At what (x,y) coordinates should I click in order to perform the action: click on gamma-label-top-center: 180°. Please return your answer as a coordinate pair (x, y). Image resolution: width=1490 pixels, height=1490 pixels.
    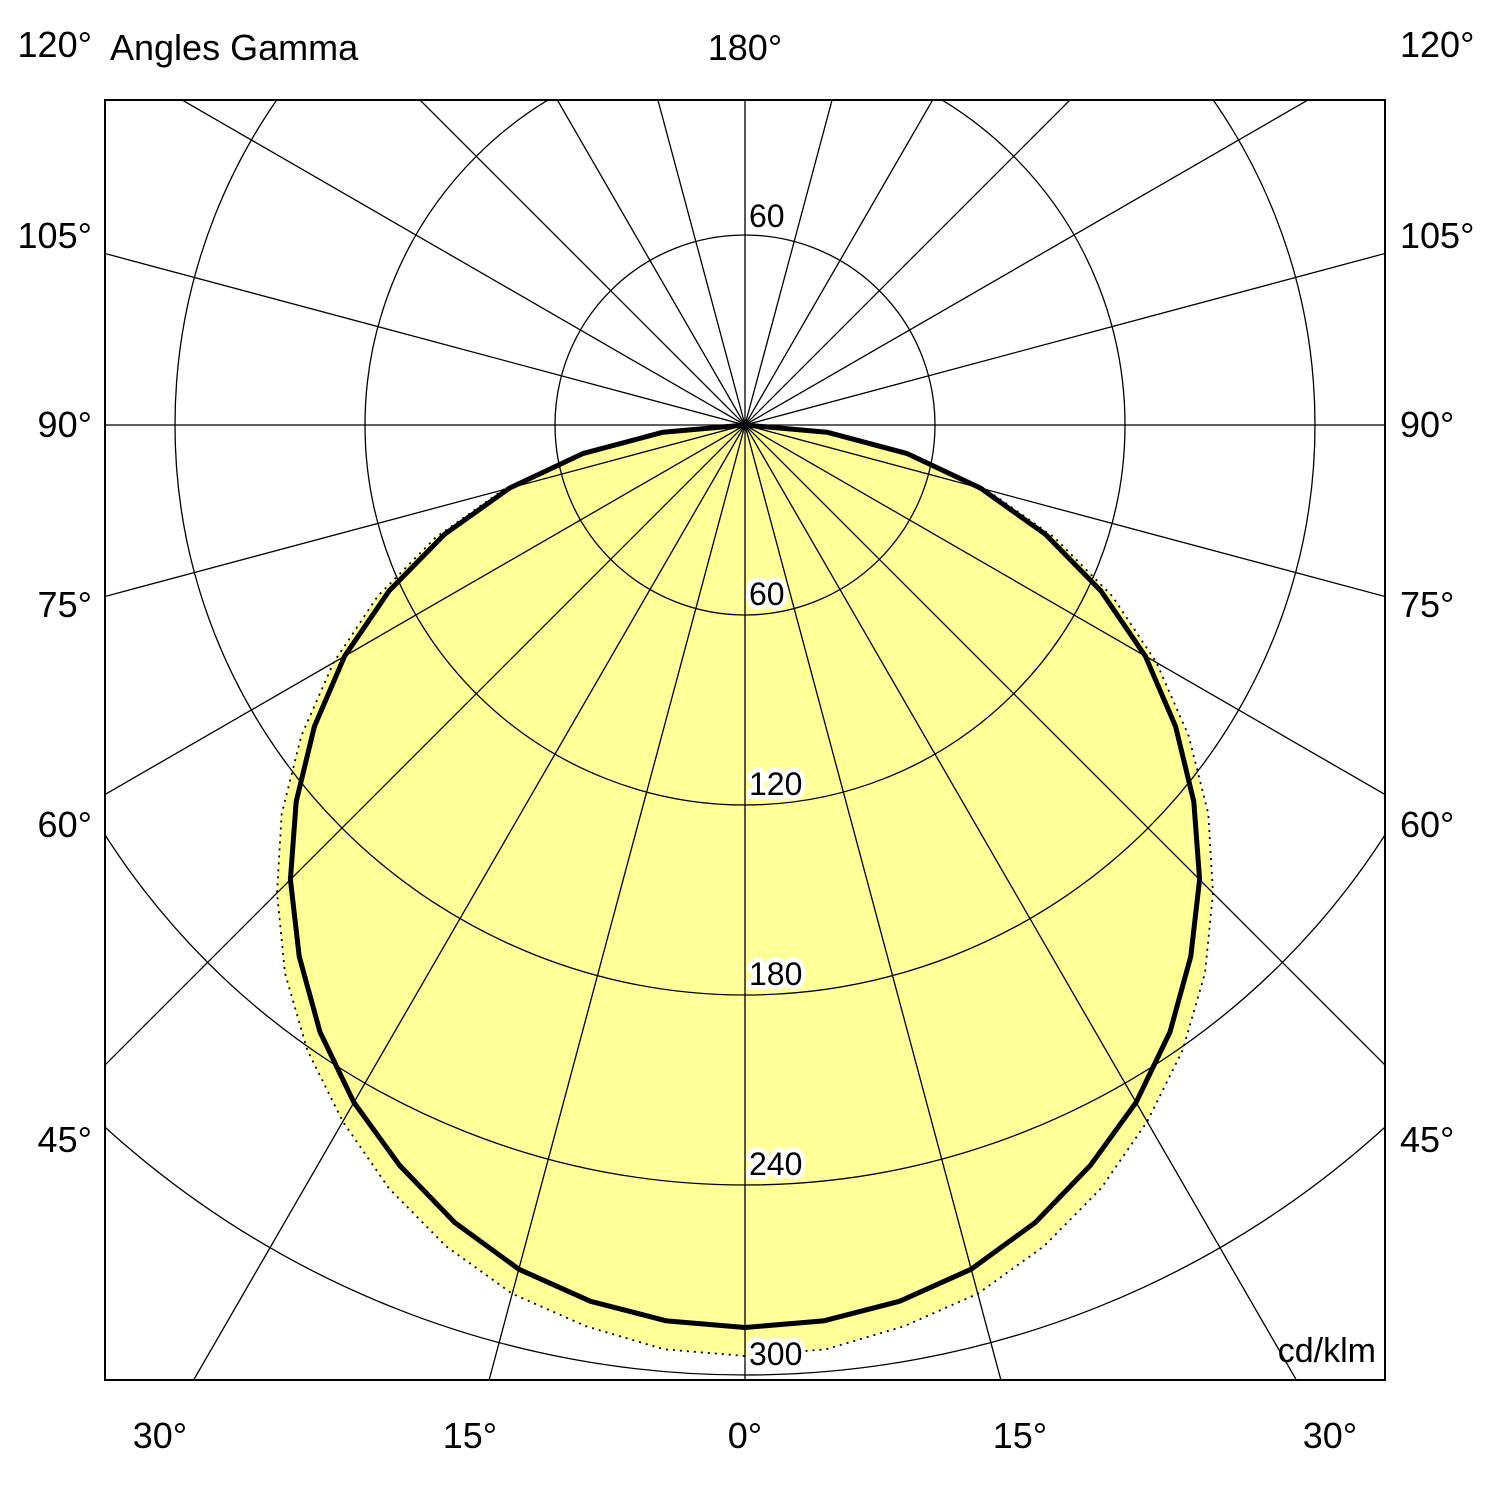
    Looking at the image, I should click on (745, 47).